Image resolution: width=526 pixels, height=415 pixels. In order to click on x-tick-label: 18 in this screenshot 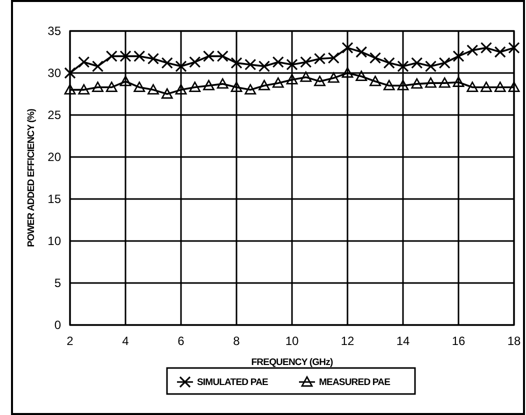, I will do `click(514, 341)`.